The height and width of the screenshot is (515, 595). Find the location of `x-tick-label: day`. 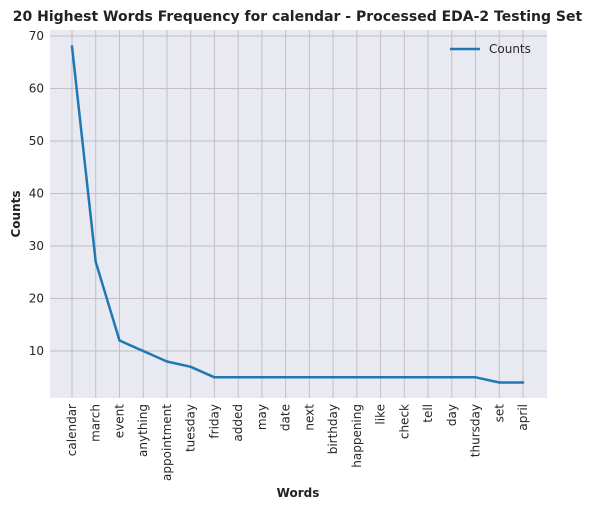

x-tick-label: day is located at coordinates (452, 415).